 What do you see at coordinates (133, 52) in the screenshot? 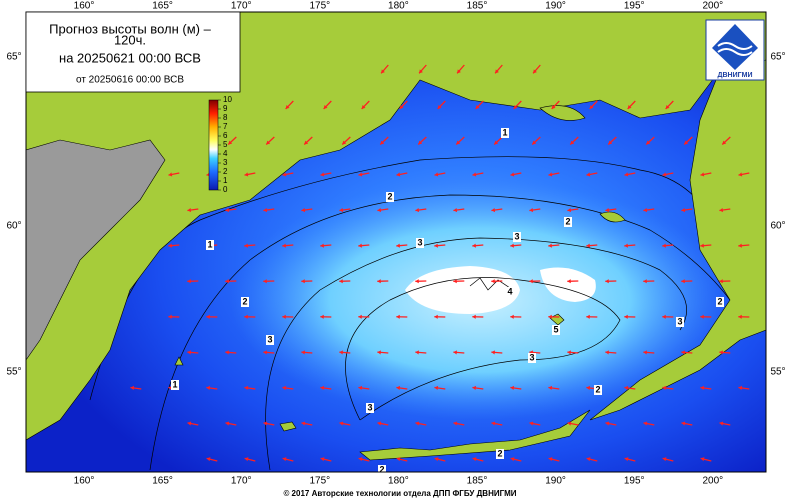
I see `title-box` at bounding box center [133, 52].